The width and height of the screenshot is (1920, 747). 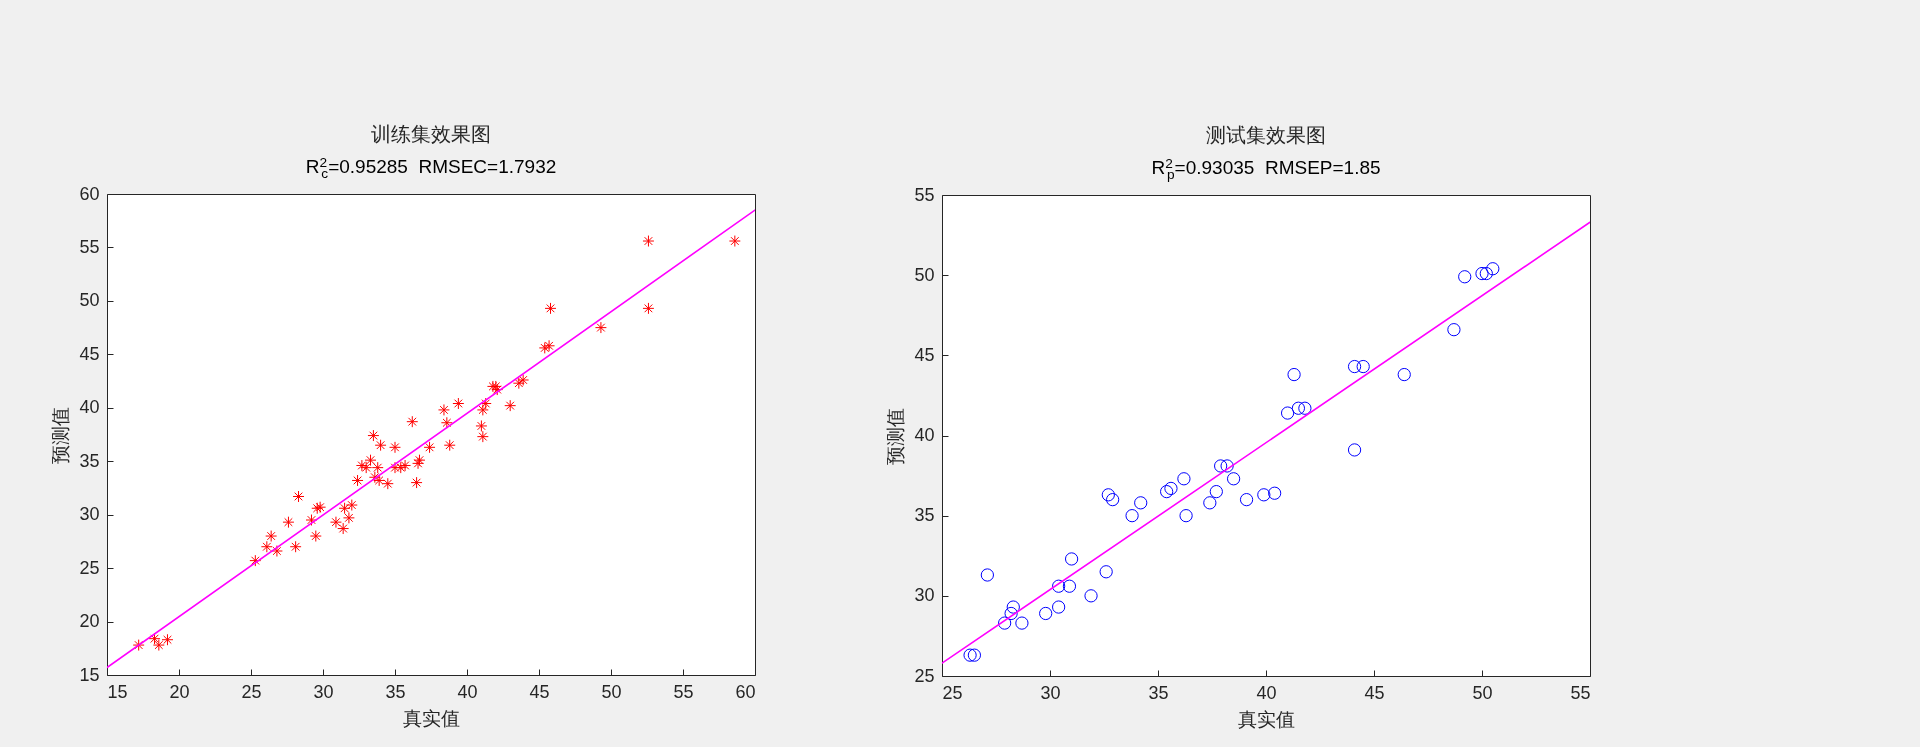 What do you see at coordinates (431, 168) in the screenshot?
I see `chart-subtitle: R$^{2}$$_{c}$=0.95285 RMSEC=1.7932` at bounding box center [431, 168].